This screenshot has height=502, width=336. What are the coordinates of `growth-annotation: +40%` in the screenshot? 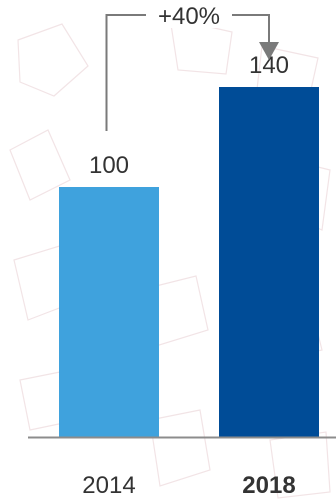 It's located at (192, 67).